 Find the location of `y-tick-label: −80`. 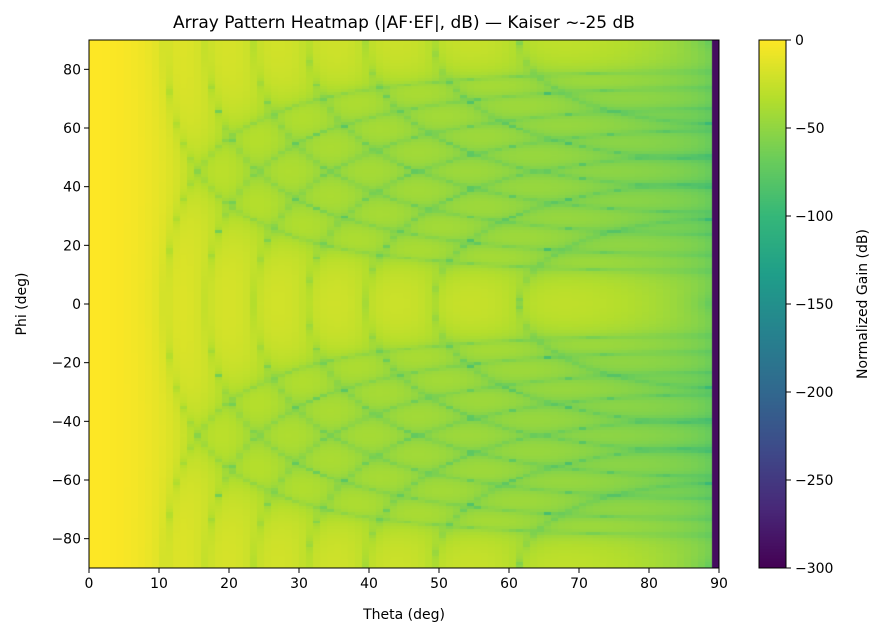

y-tick-label: −80 is located at coordinates (66, 540).